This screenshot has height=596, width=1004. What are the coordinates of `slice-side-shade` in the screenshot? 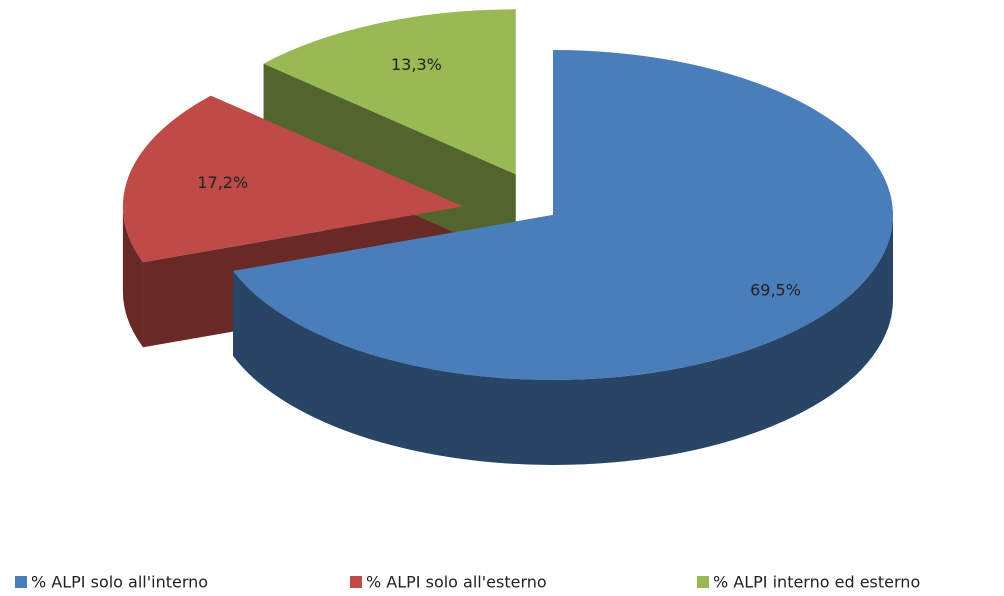 It's located at (133, 277).